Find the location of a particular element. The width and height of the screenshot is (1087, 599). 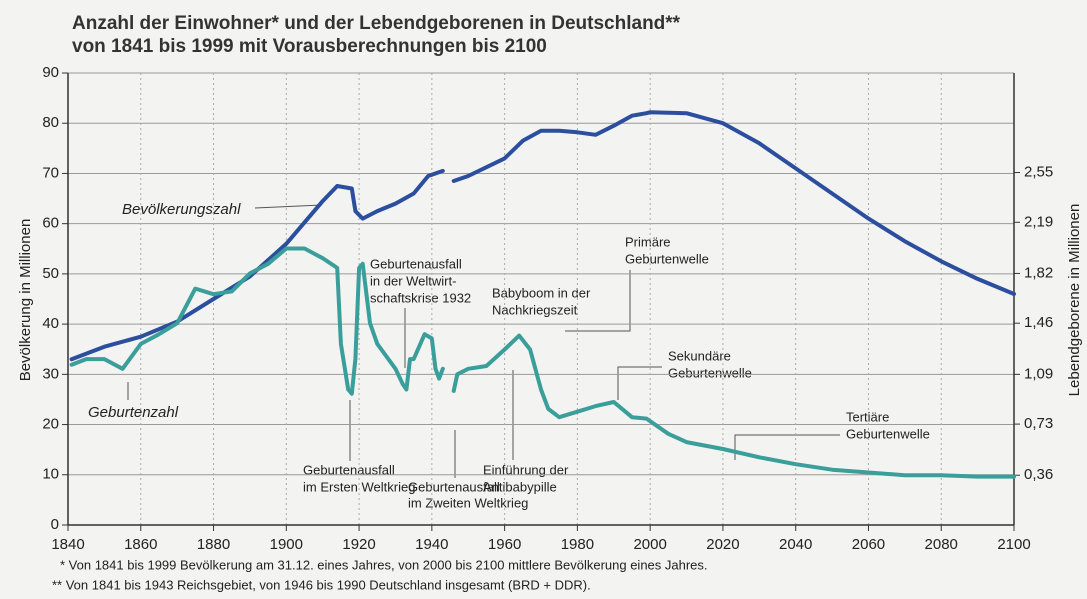

annotation: Sekundäre Geburtenwelle is located at coordinates (684, 374).